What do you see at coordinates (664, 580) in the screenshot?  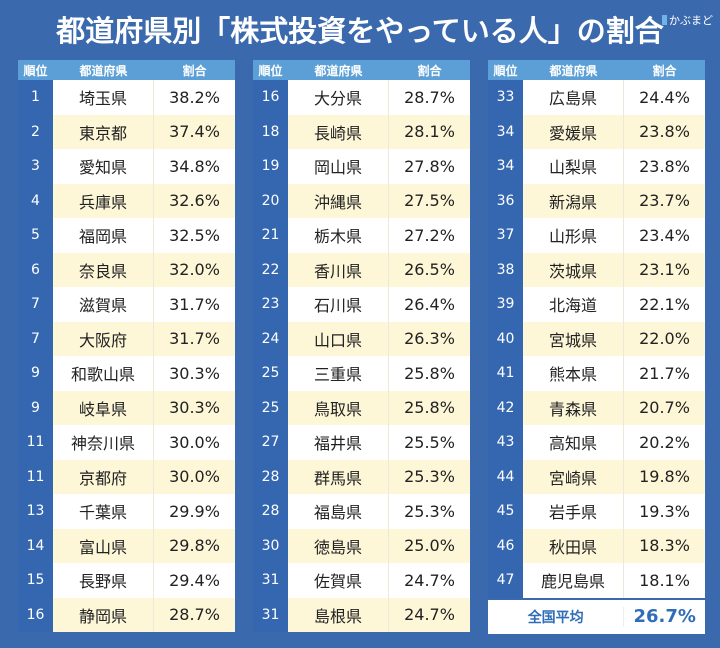 I see `percentage-cell: 18.1%` at bounding box center [664, 580].